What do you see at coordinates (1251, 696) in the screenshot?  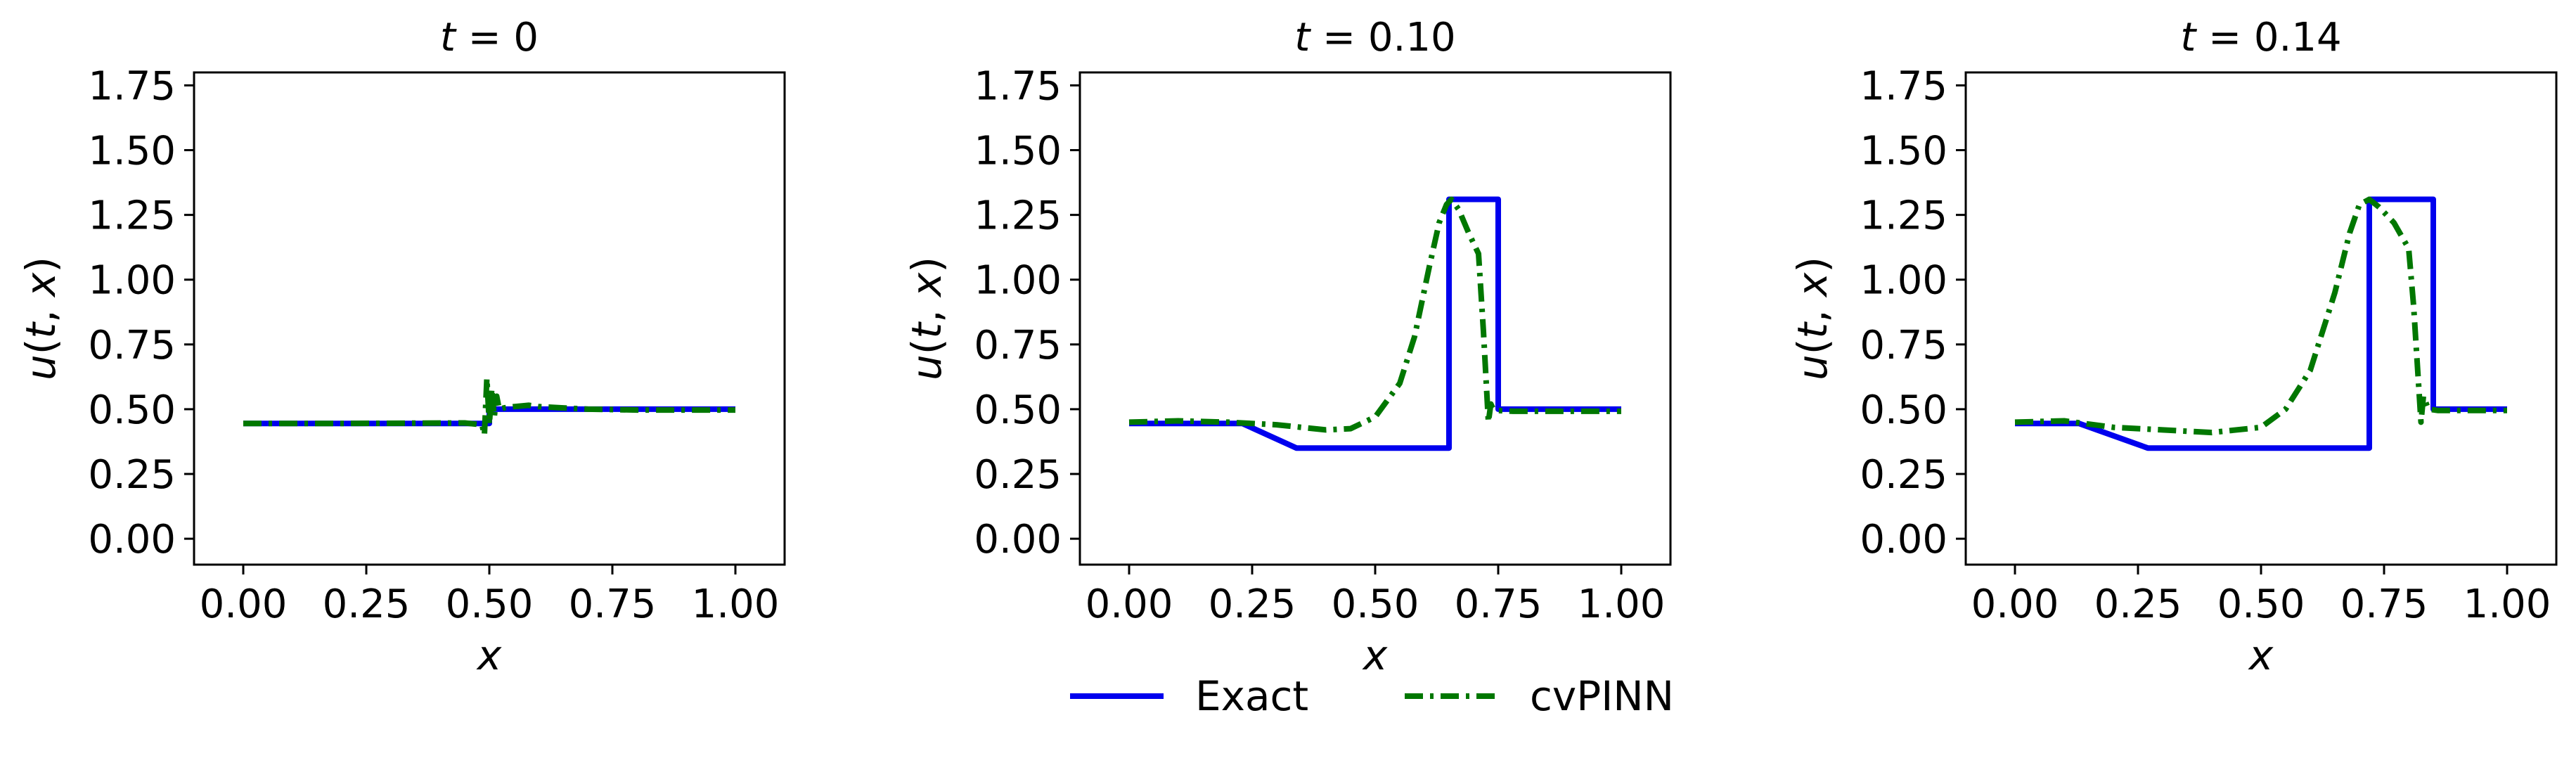 I see `legend-exact-label: Exact` at bounding box center [1251, 696].